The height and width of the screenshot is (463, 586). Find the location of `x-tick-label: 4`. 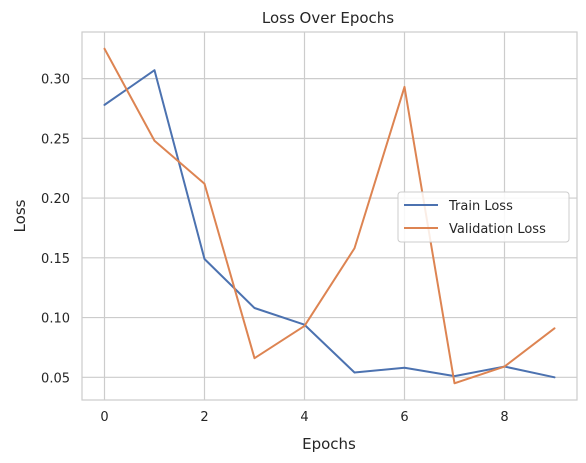

x-tick-label: 4 is located at coordinates (304, 417).